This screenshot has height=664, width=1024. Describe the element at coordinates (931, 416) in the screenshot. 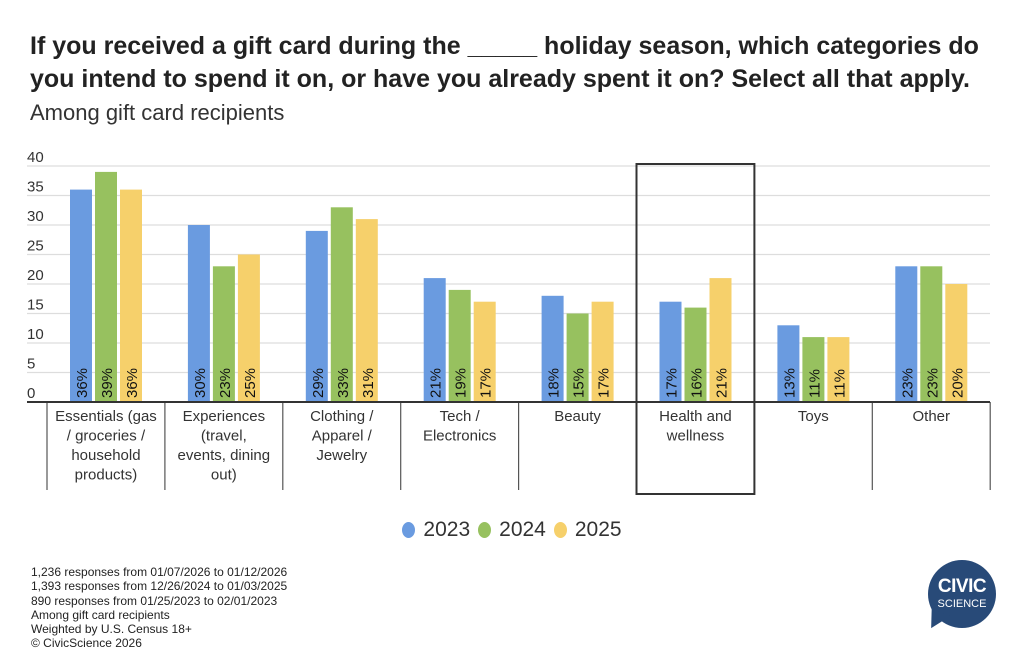

I see `category-label: Other` at that location.